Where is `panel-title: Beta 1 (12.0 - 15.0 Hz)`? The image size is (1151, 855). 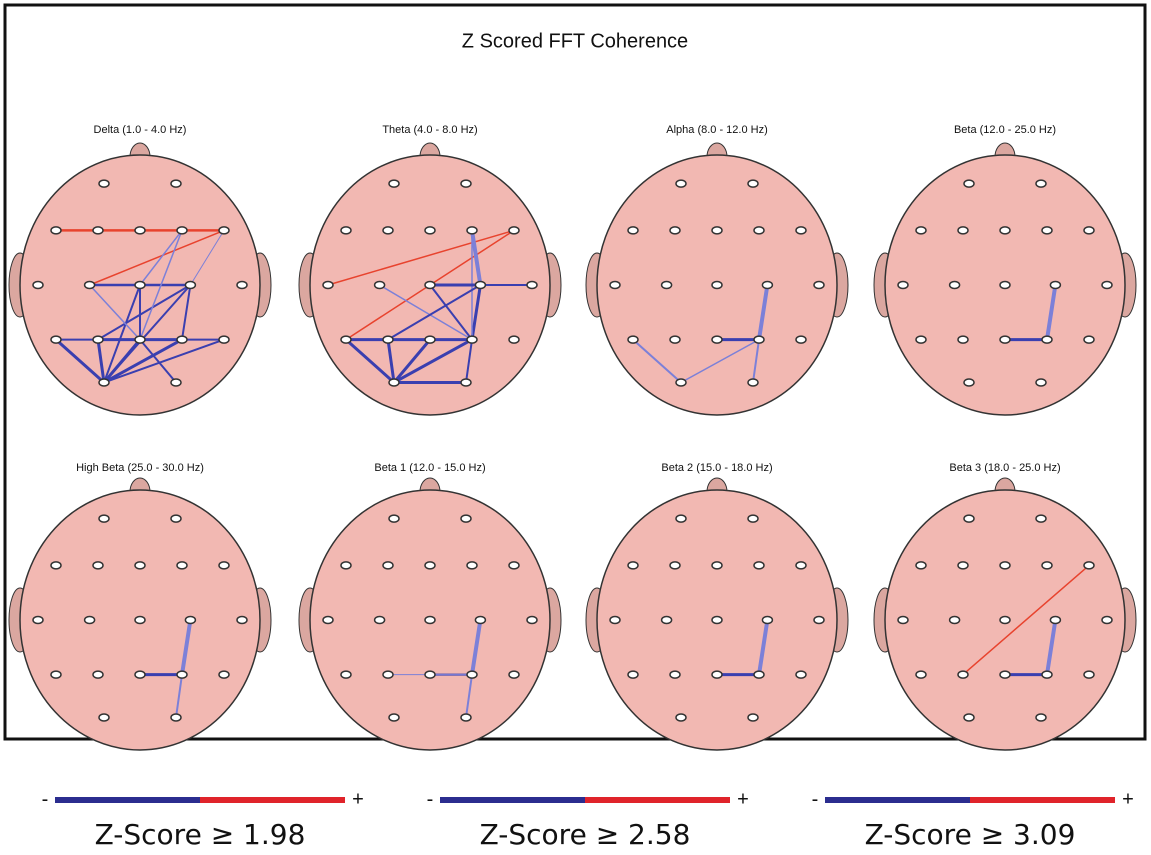 panel-title: Beta 1 (12.0 - 15.0 Hz) is located at coordinates (429, 468).